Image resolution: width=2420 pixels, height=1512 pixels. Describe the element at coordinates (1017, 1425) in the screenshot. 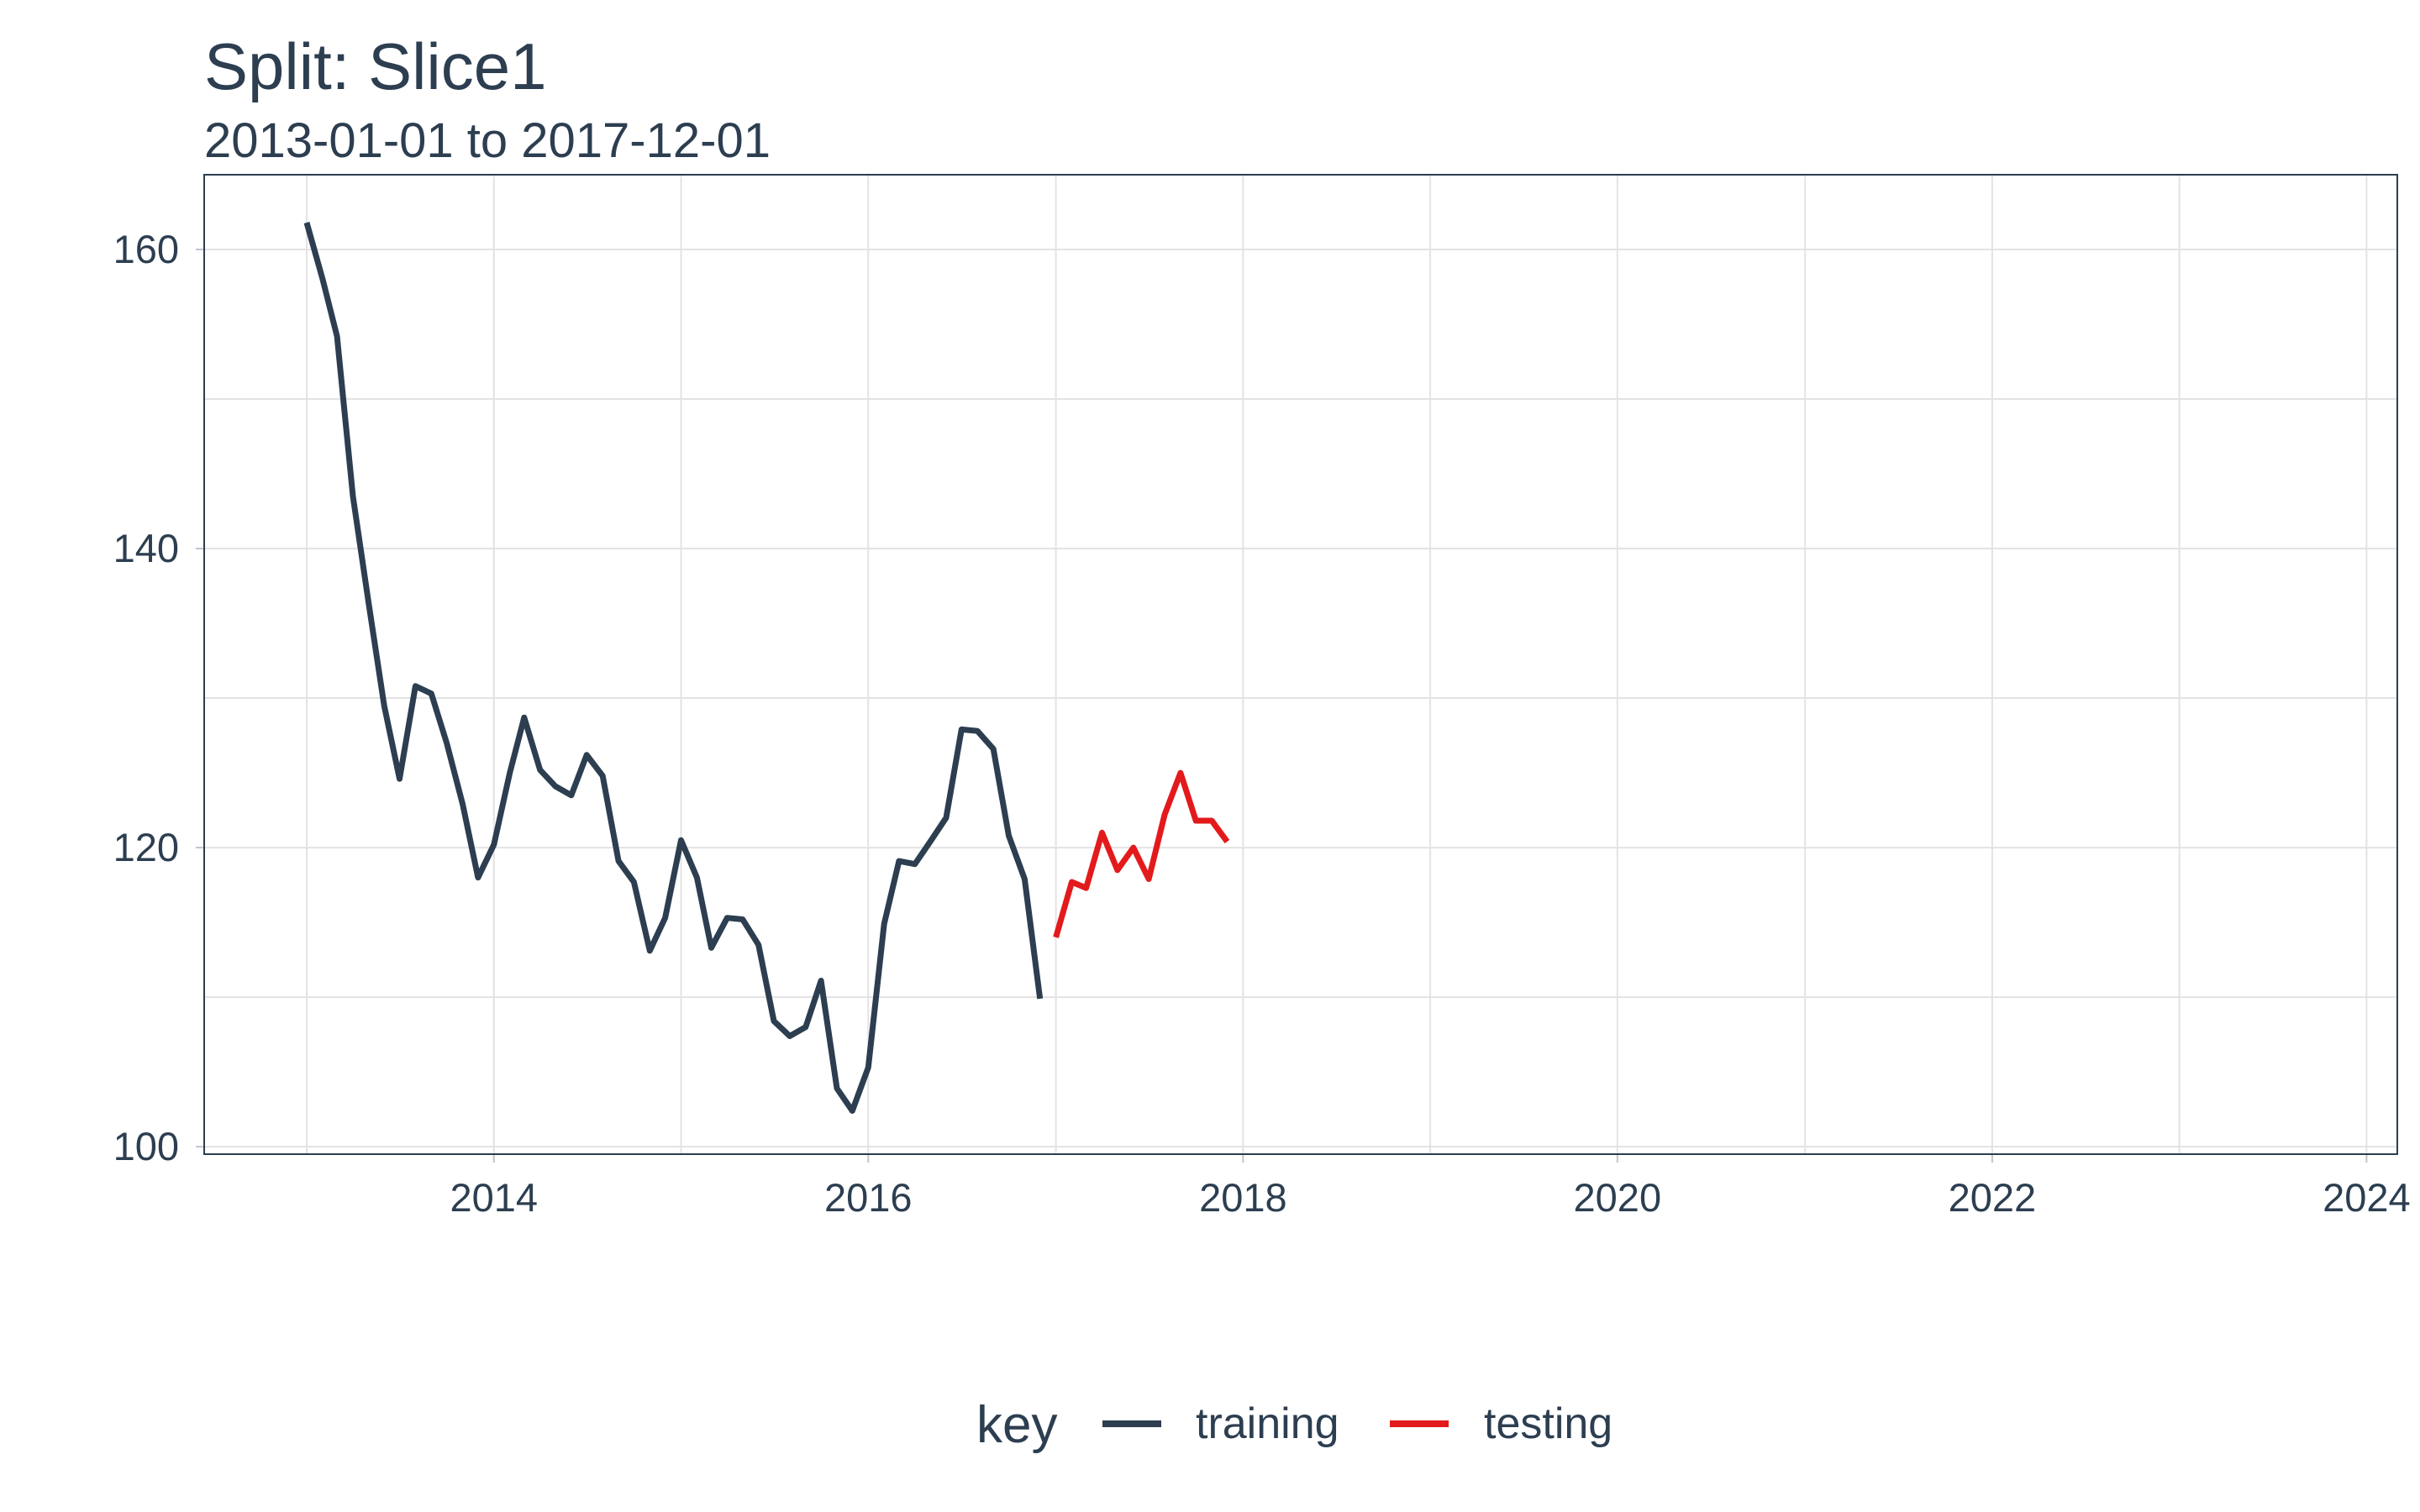

I see `legend-title: key` at that location.